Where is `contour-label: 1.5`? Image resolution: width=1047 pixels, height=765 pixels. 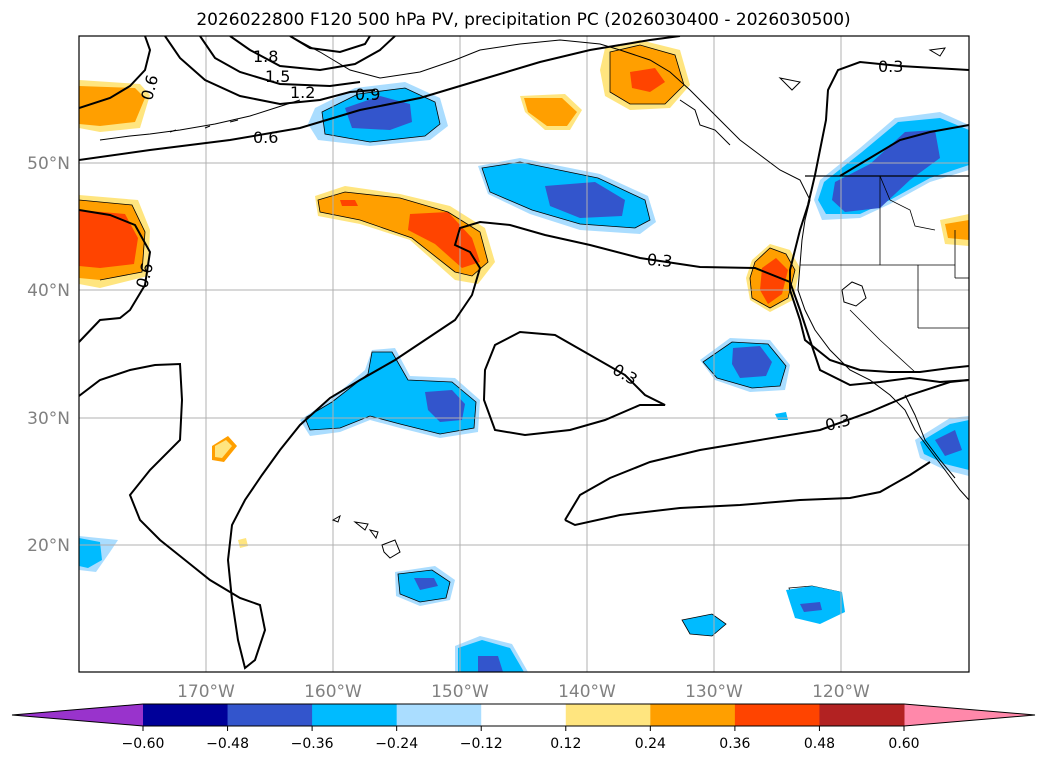
contour-label: 1.5 is located at coordinates (277, 76).